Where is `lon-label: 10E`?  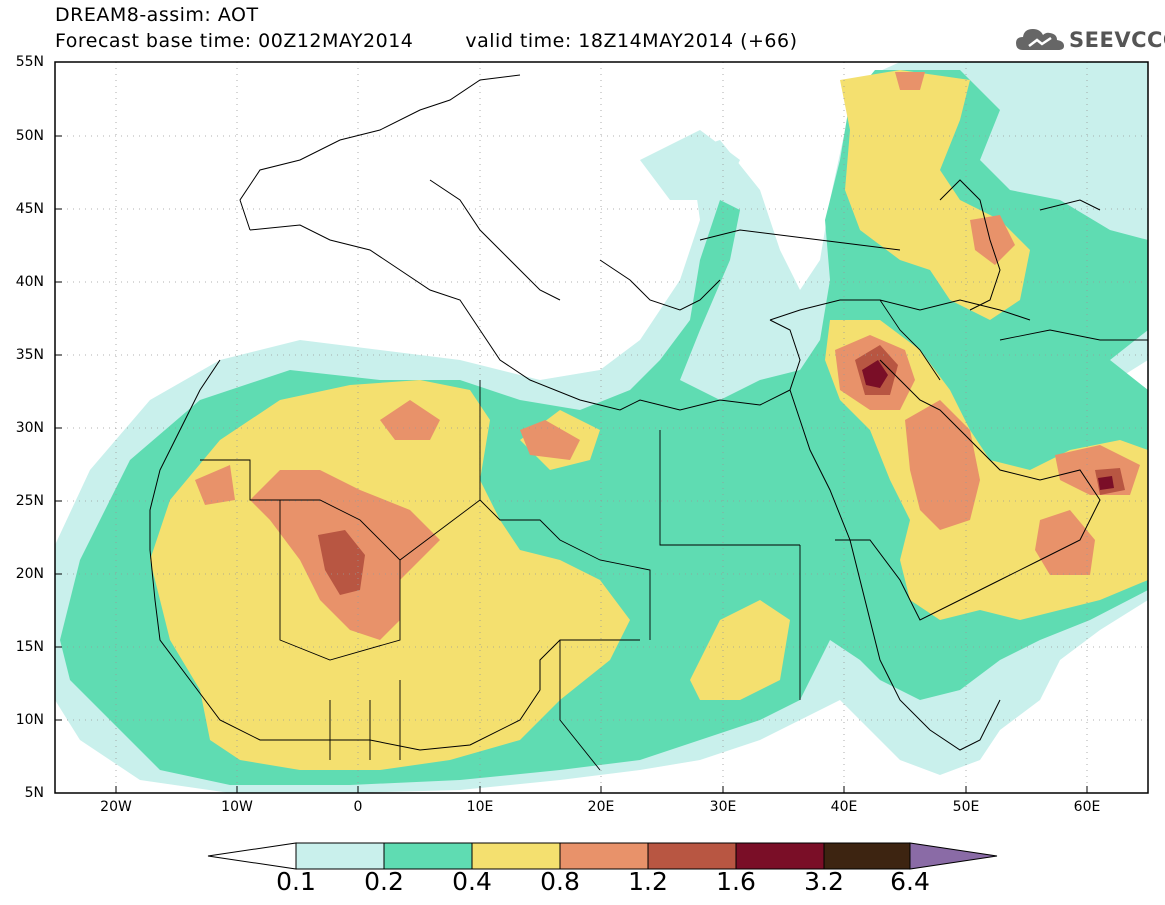
lon-label: 10E is located at coordinates (480, 807).